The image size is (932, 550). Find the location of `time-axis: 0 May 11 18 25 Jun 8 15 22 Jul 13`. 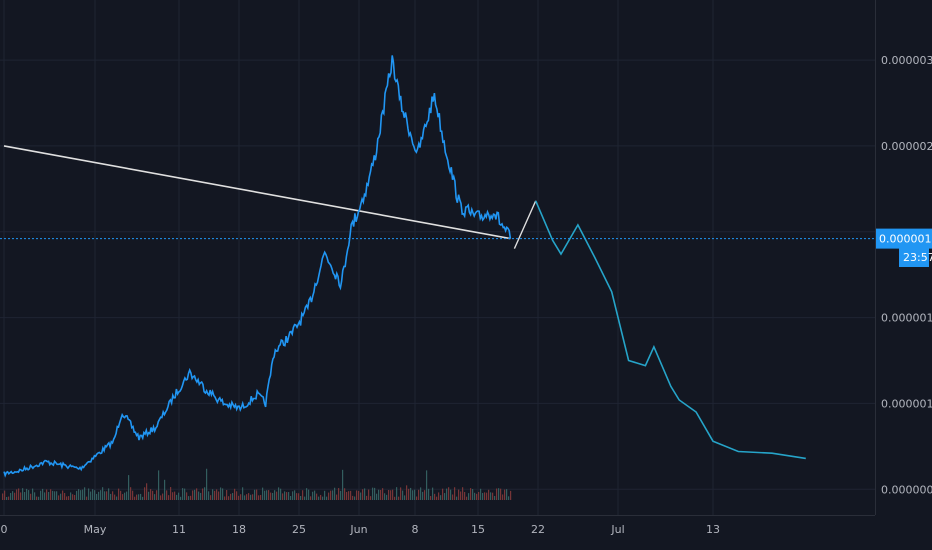

time-axis: 0 May 11 18 25 Jun 8 15 22 Jul 13 is located at coordinates (361, 529).